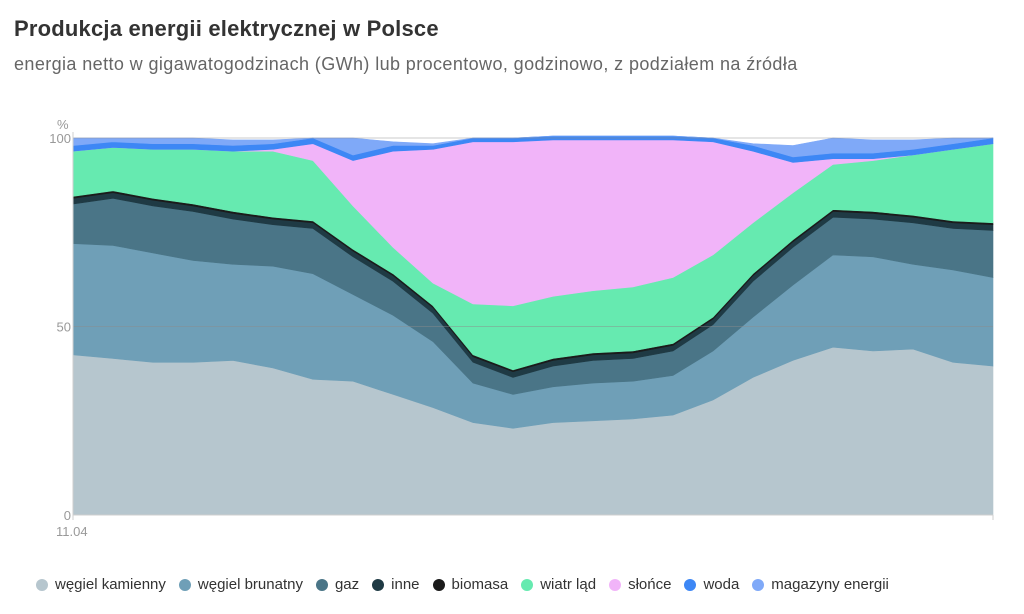 Image resolution: width=1024 pixels, height=614 pixels. I want to click on y-tick-label-1: 50, so click(64, 327).